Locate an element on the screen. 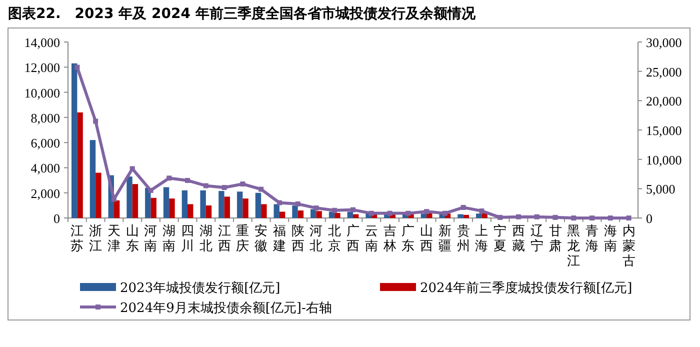  x-tick-label: 新疆 is located at coordinates (445, 239).